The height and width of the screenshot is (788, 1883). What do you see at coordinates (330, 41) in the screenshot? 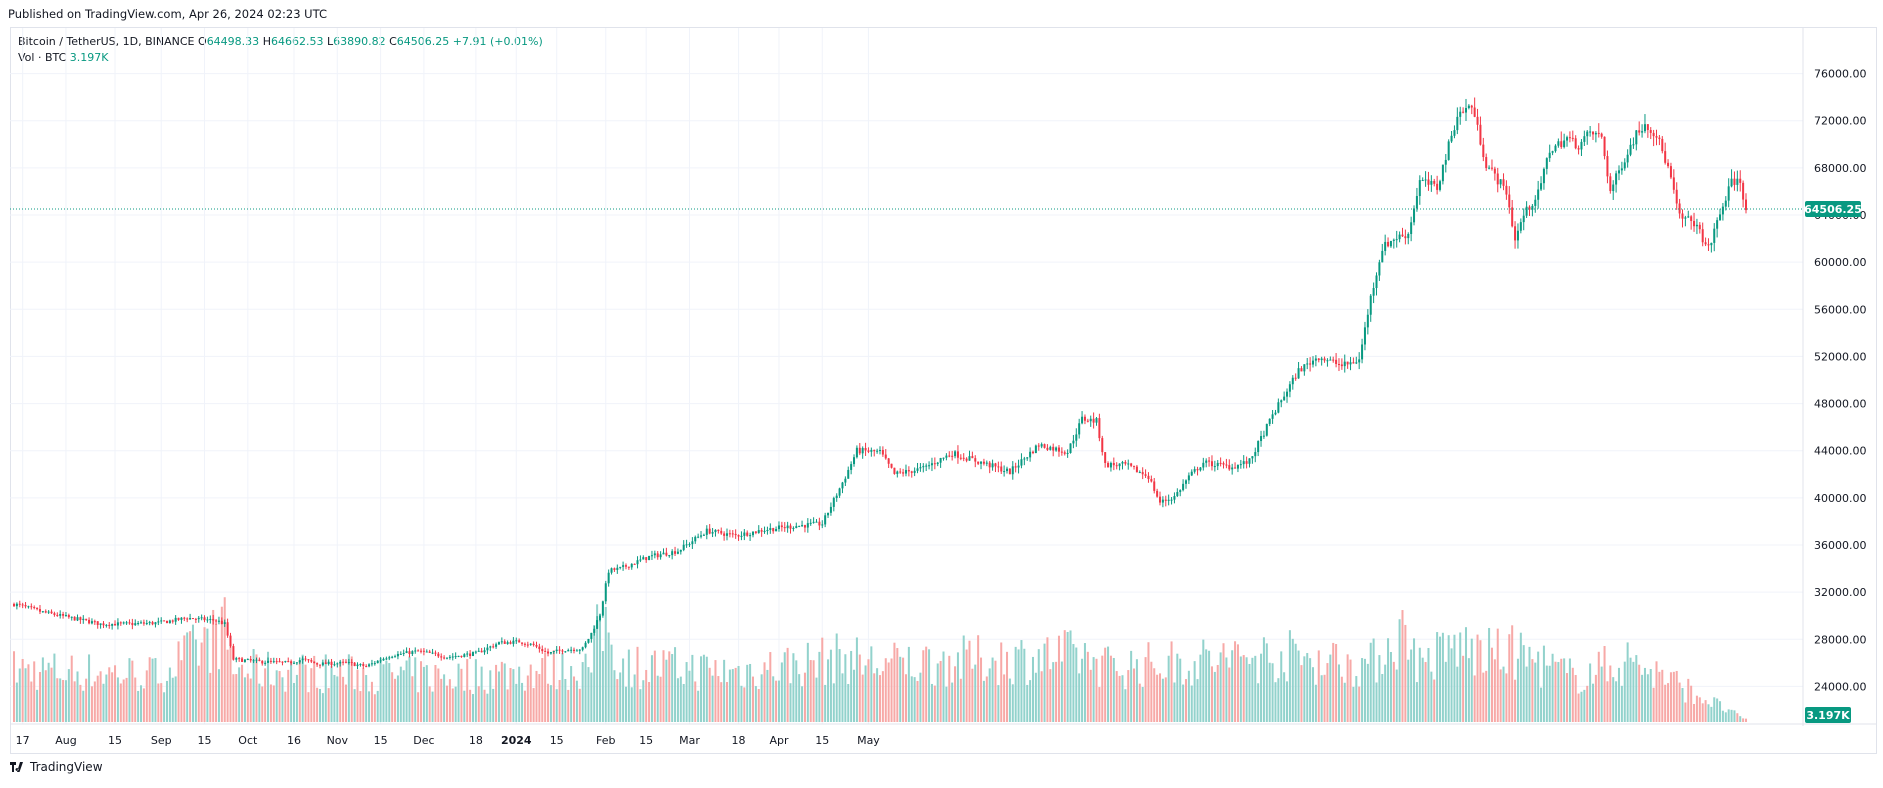
I see `low-label: L` at bounding box center [330, 41].